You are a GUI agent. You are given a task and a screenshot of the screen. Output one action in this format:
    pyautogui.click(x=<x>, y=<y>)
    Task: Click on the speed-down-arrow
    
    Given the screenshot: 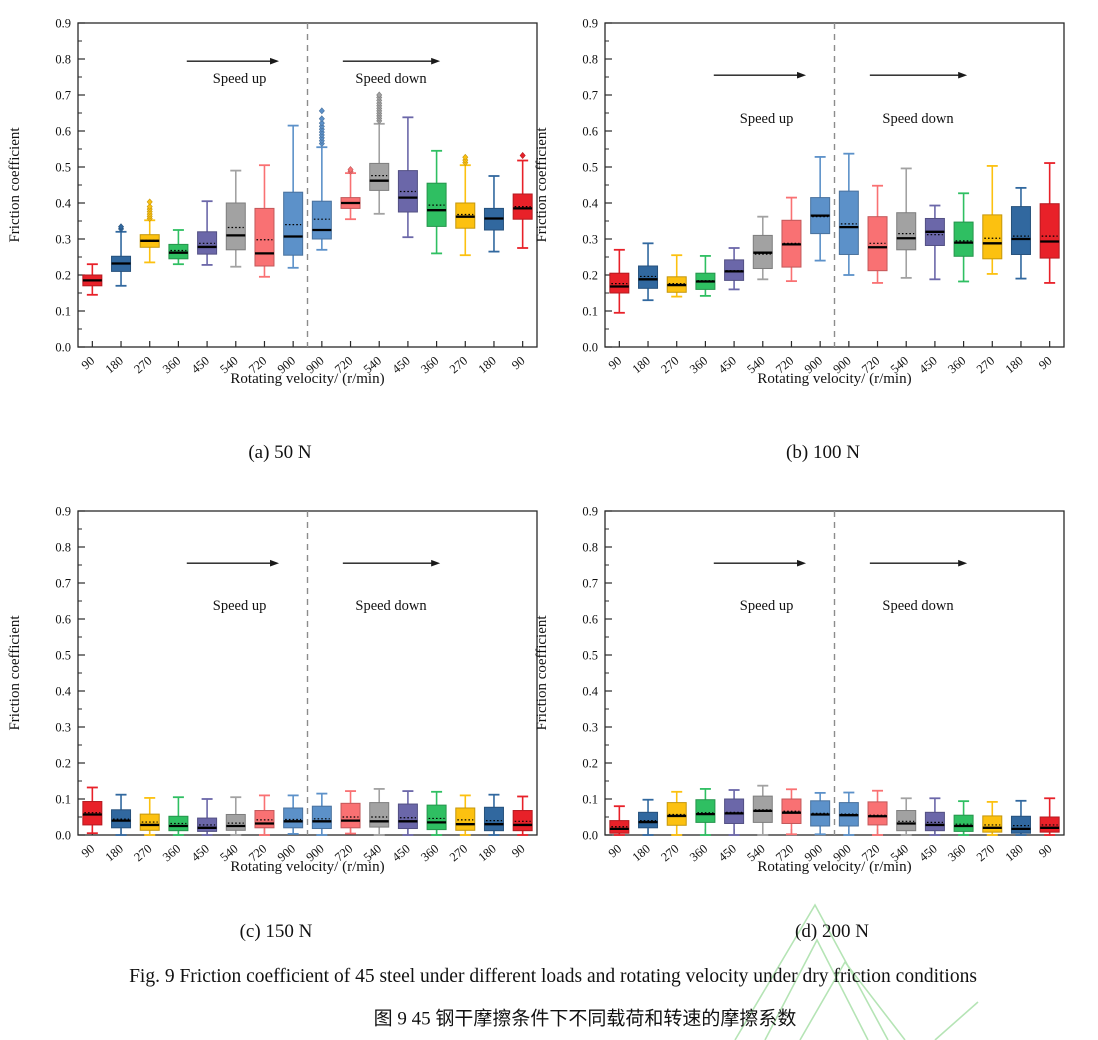 What is the action you would take?
    pyautogui.click(x=918, y=563)
    